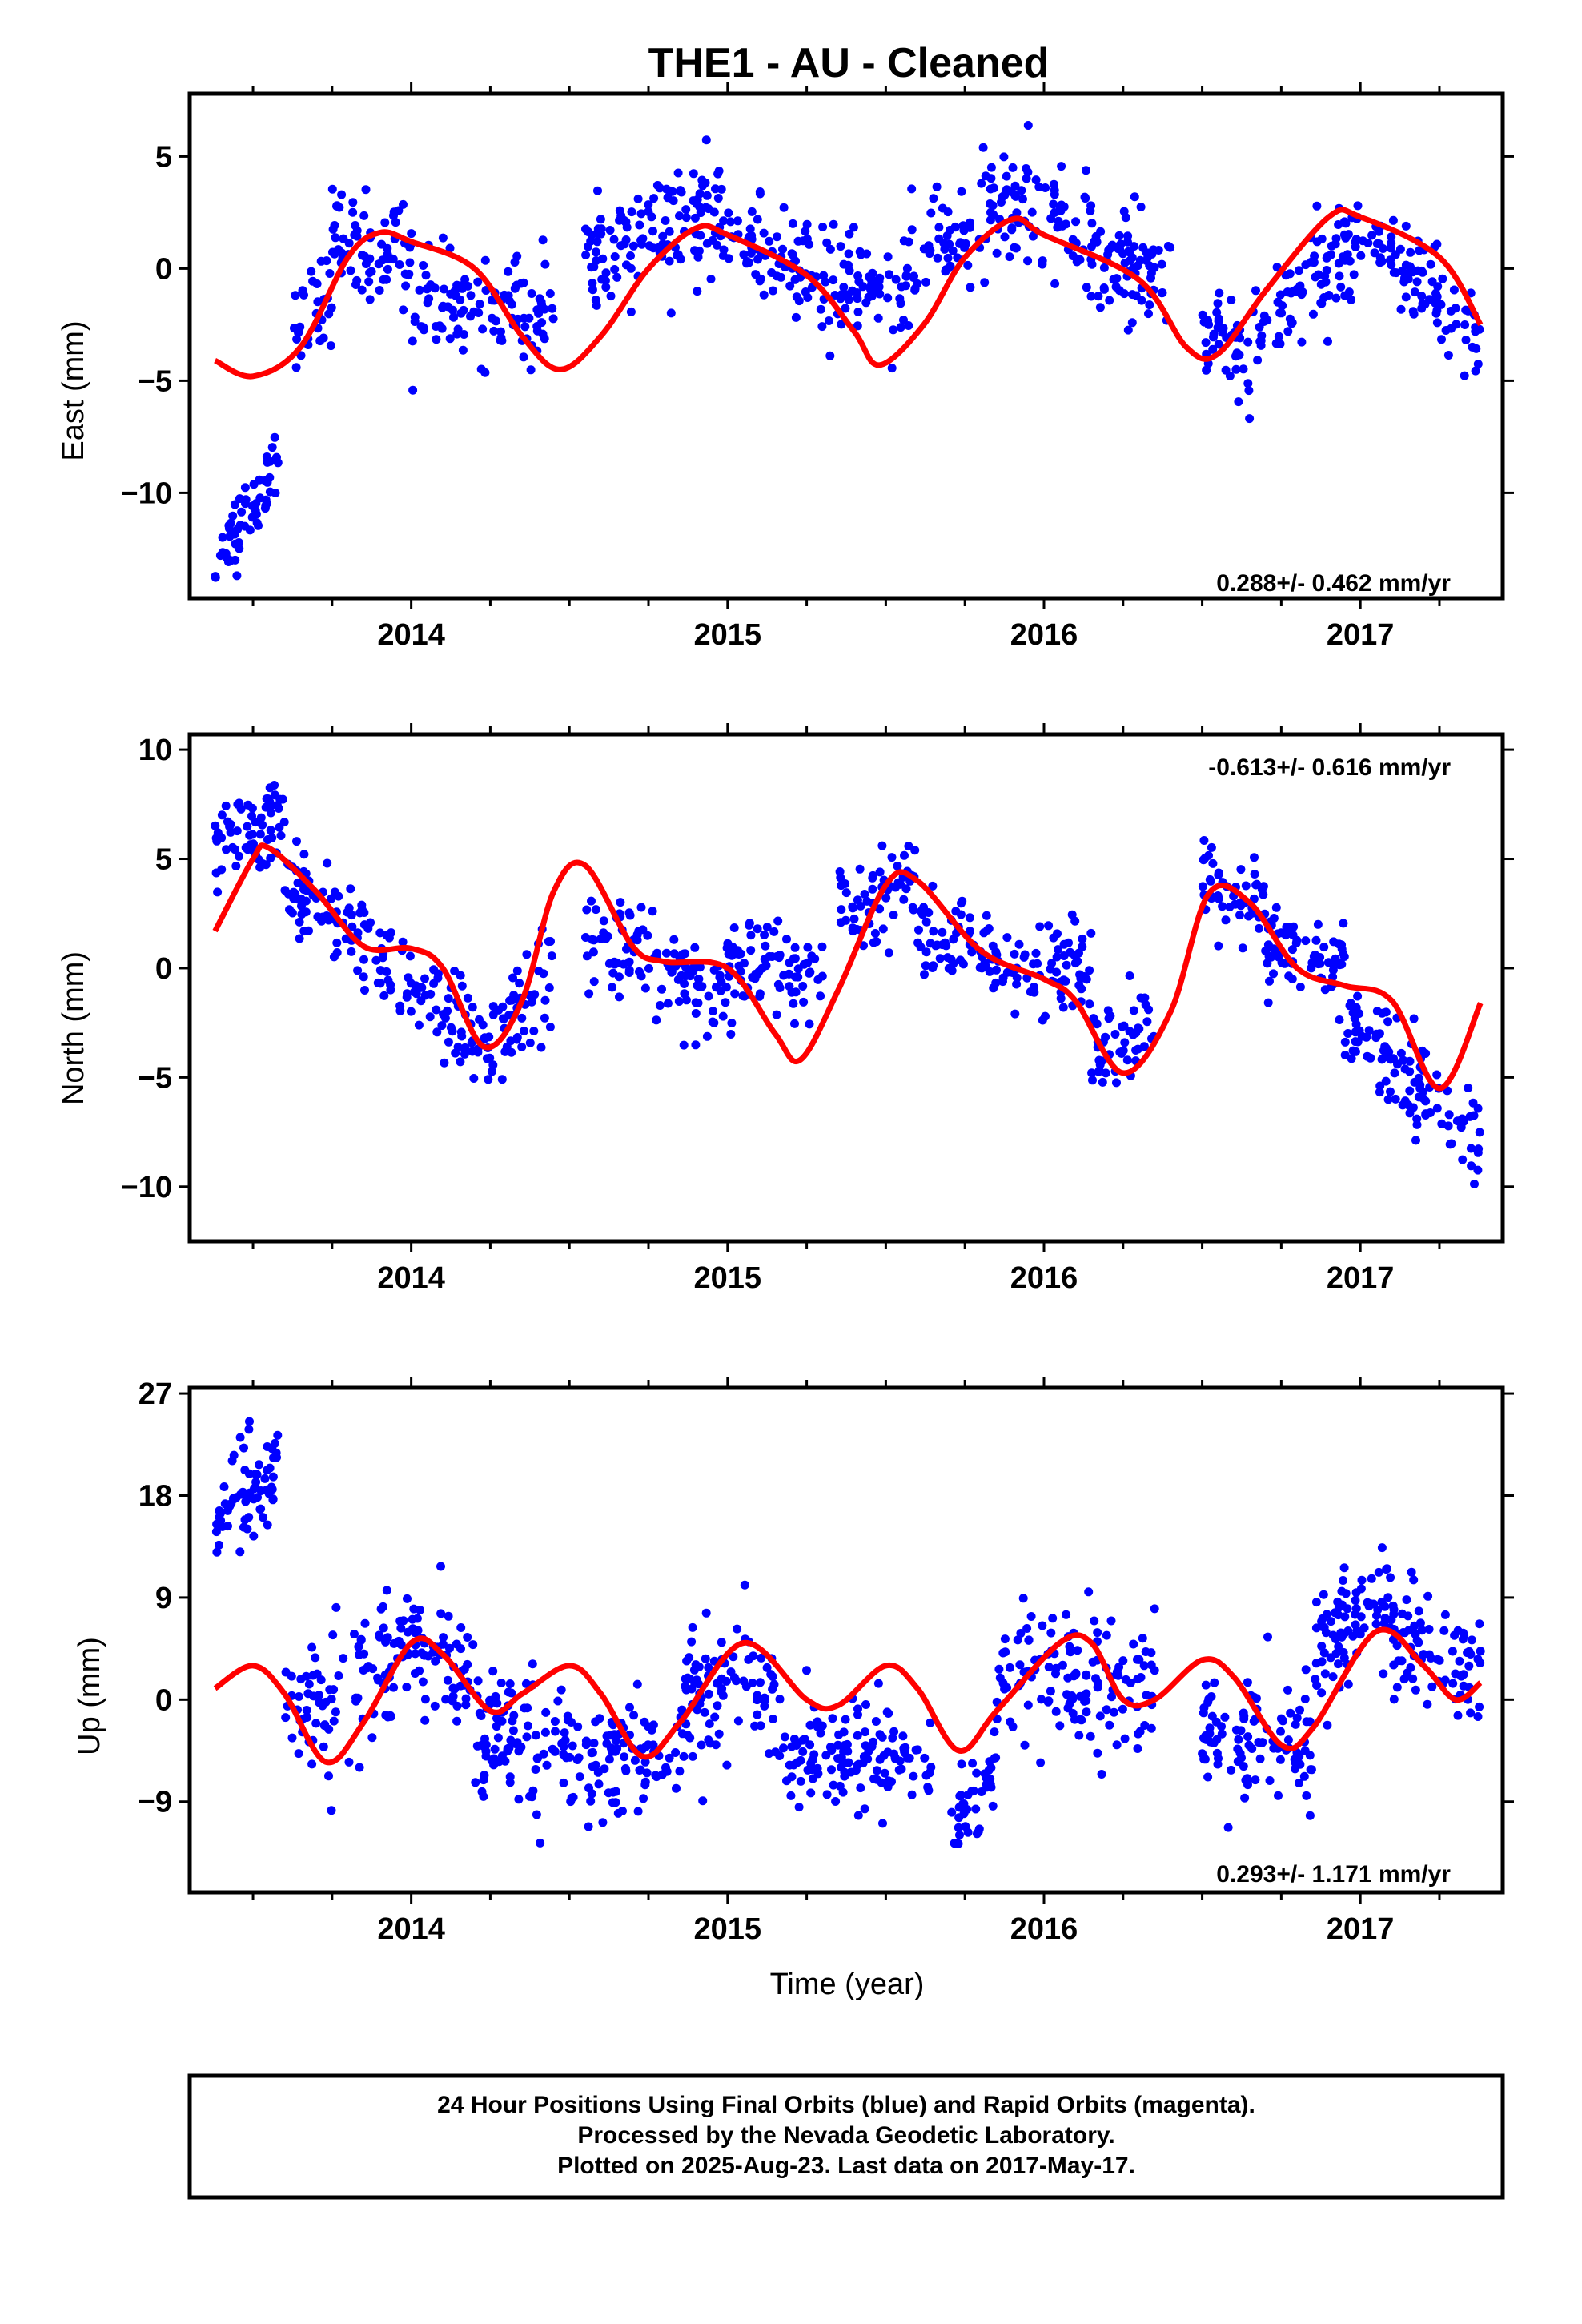 The image size is (1582, 2324). Describe the element at coordinates (1329, 767) in the screenshot. I see `north-rate-label: -0.613+/- 0.616 mm/yr` at that location.